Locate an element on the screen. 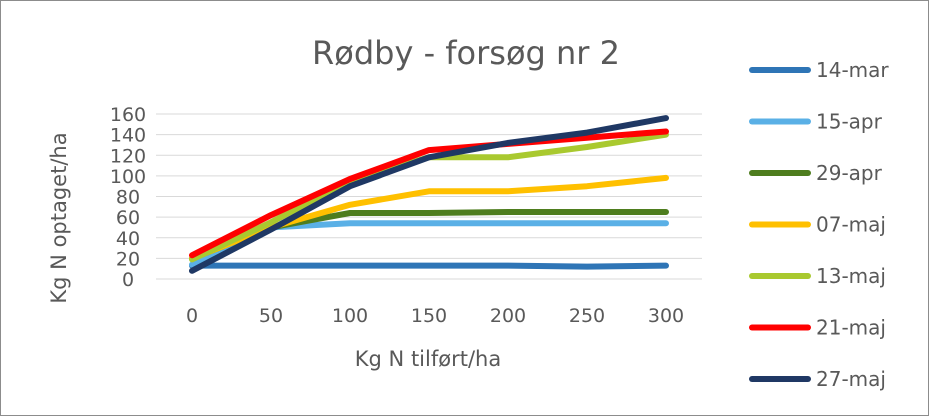 The width and height of the screenshot is (929, 416). series-line-14-mar is located at coordinates (429, 266).